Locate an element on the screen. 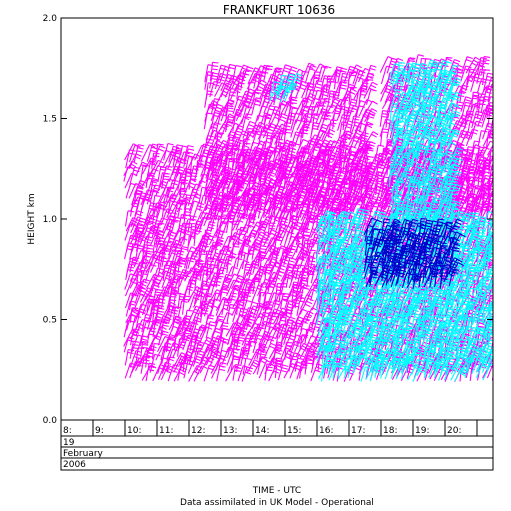 The height and width of the screenshot is (511, 511). time-tick-label: 10: is located at coordinates (134, 431).